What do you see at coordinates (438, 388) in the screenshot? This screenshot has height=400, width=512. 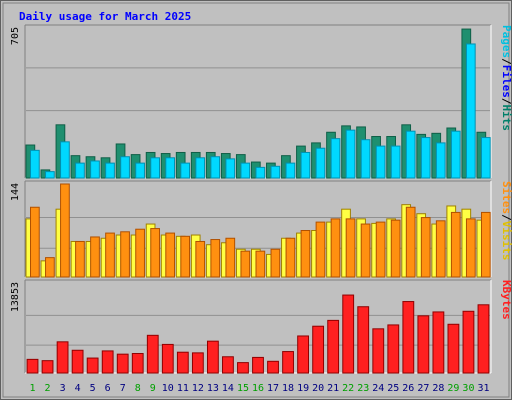 I see `x-tick-label-day-28: 28` at bounding box center [438, 388].